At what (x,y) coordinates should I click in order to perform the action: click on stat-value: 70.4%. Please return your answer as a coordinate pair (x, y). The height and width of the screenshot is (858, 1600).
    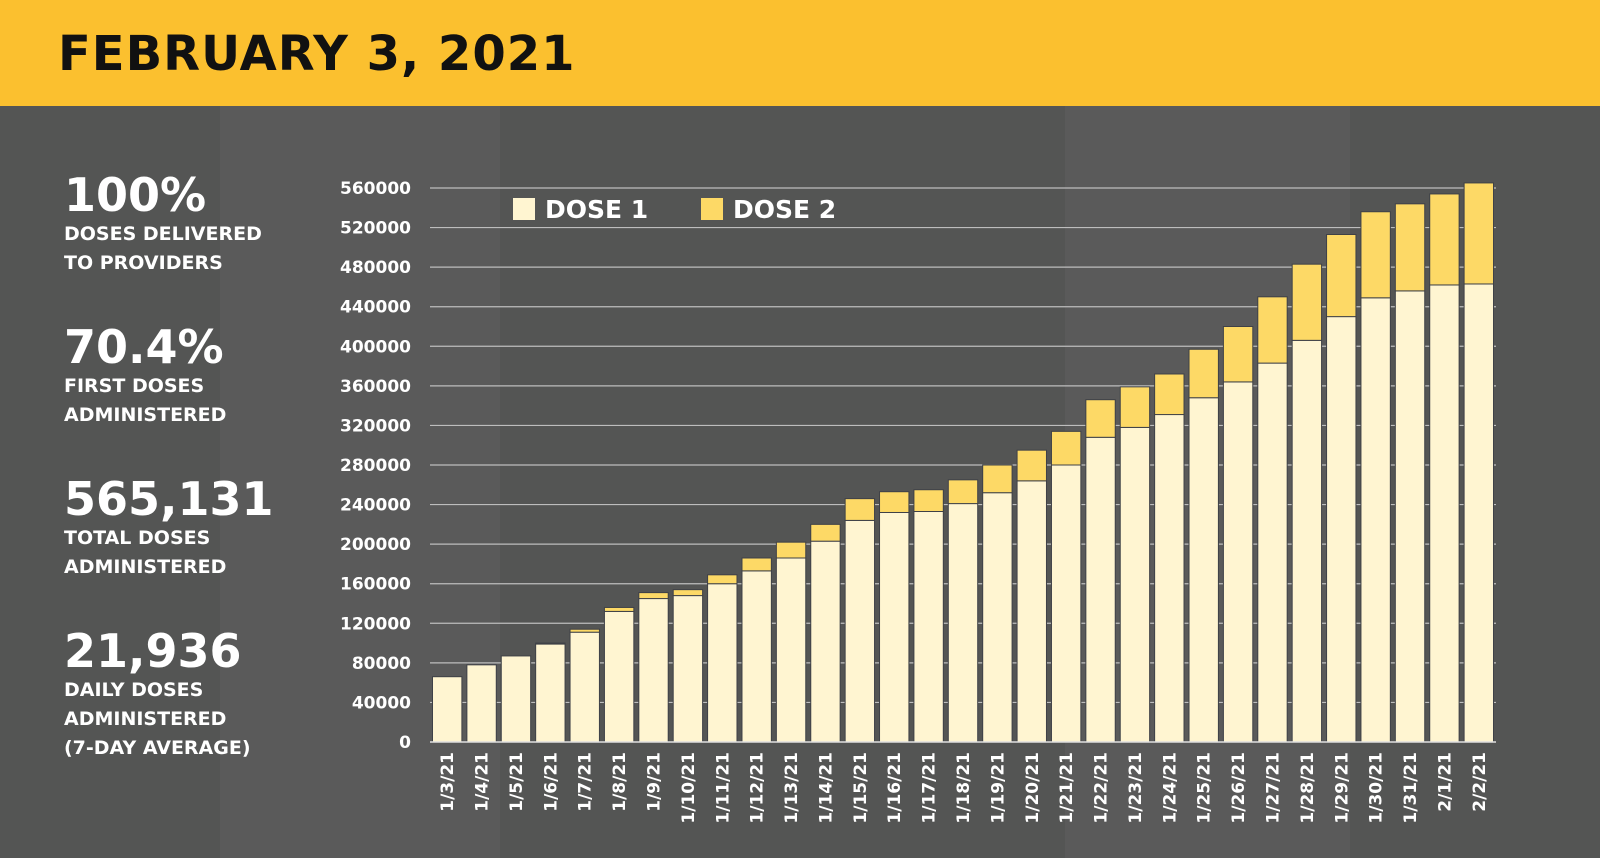
    Looking at the image, I should click on (144, 347).